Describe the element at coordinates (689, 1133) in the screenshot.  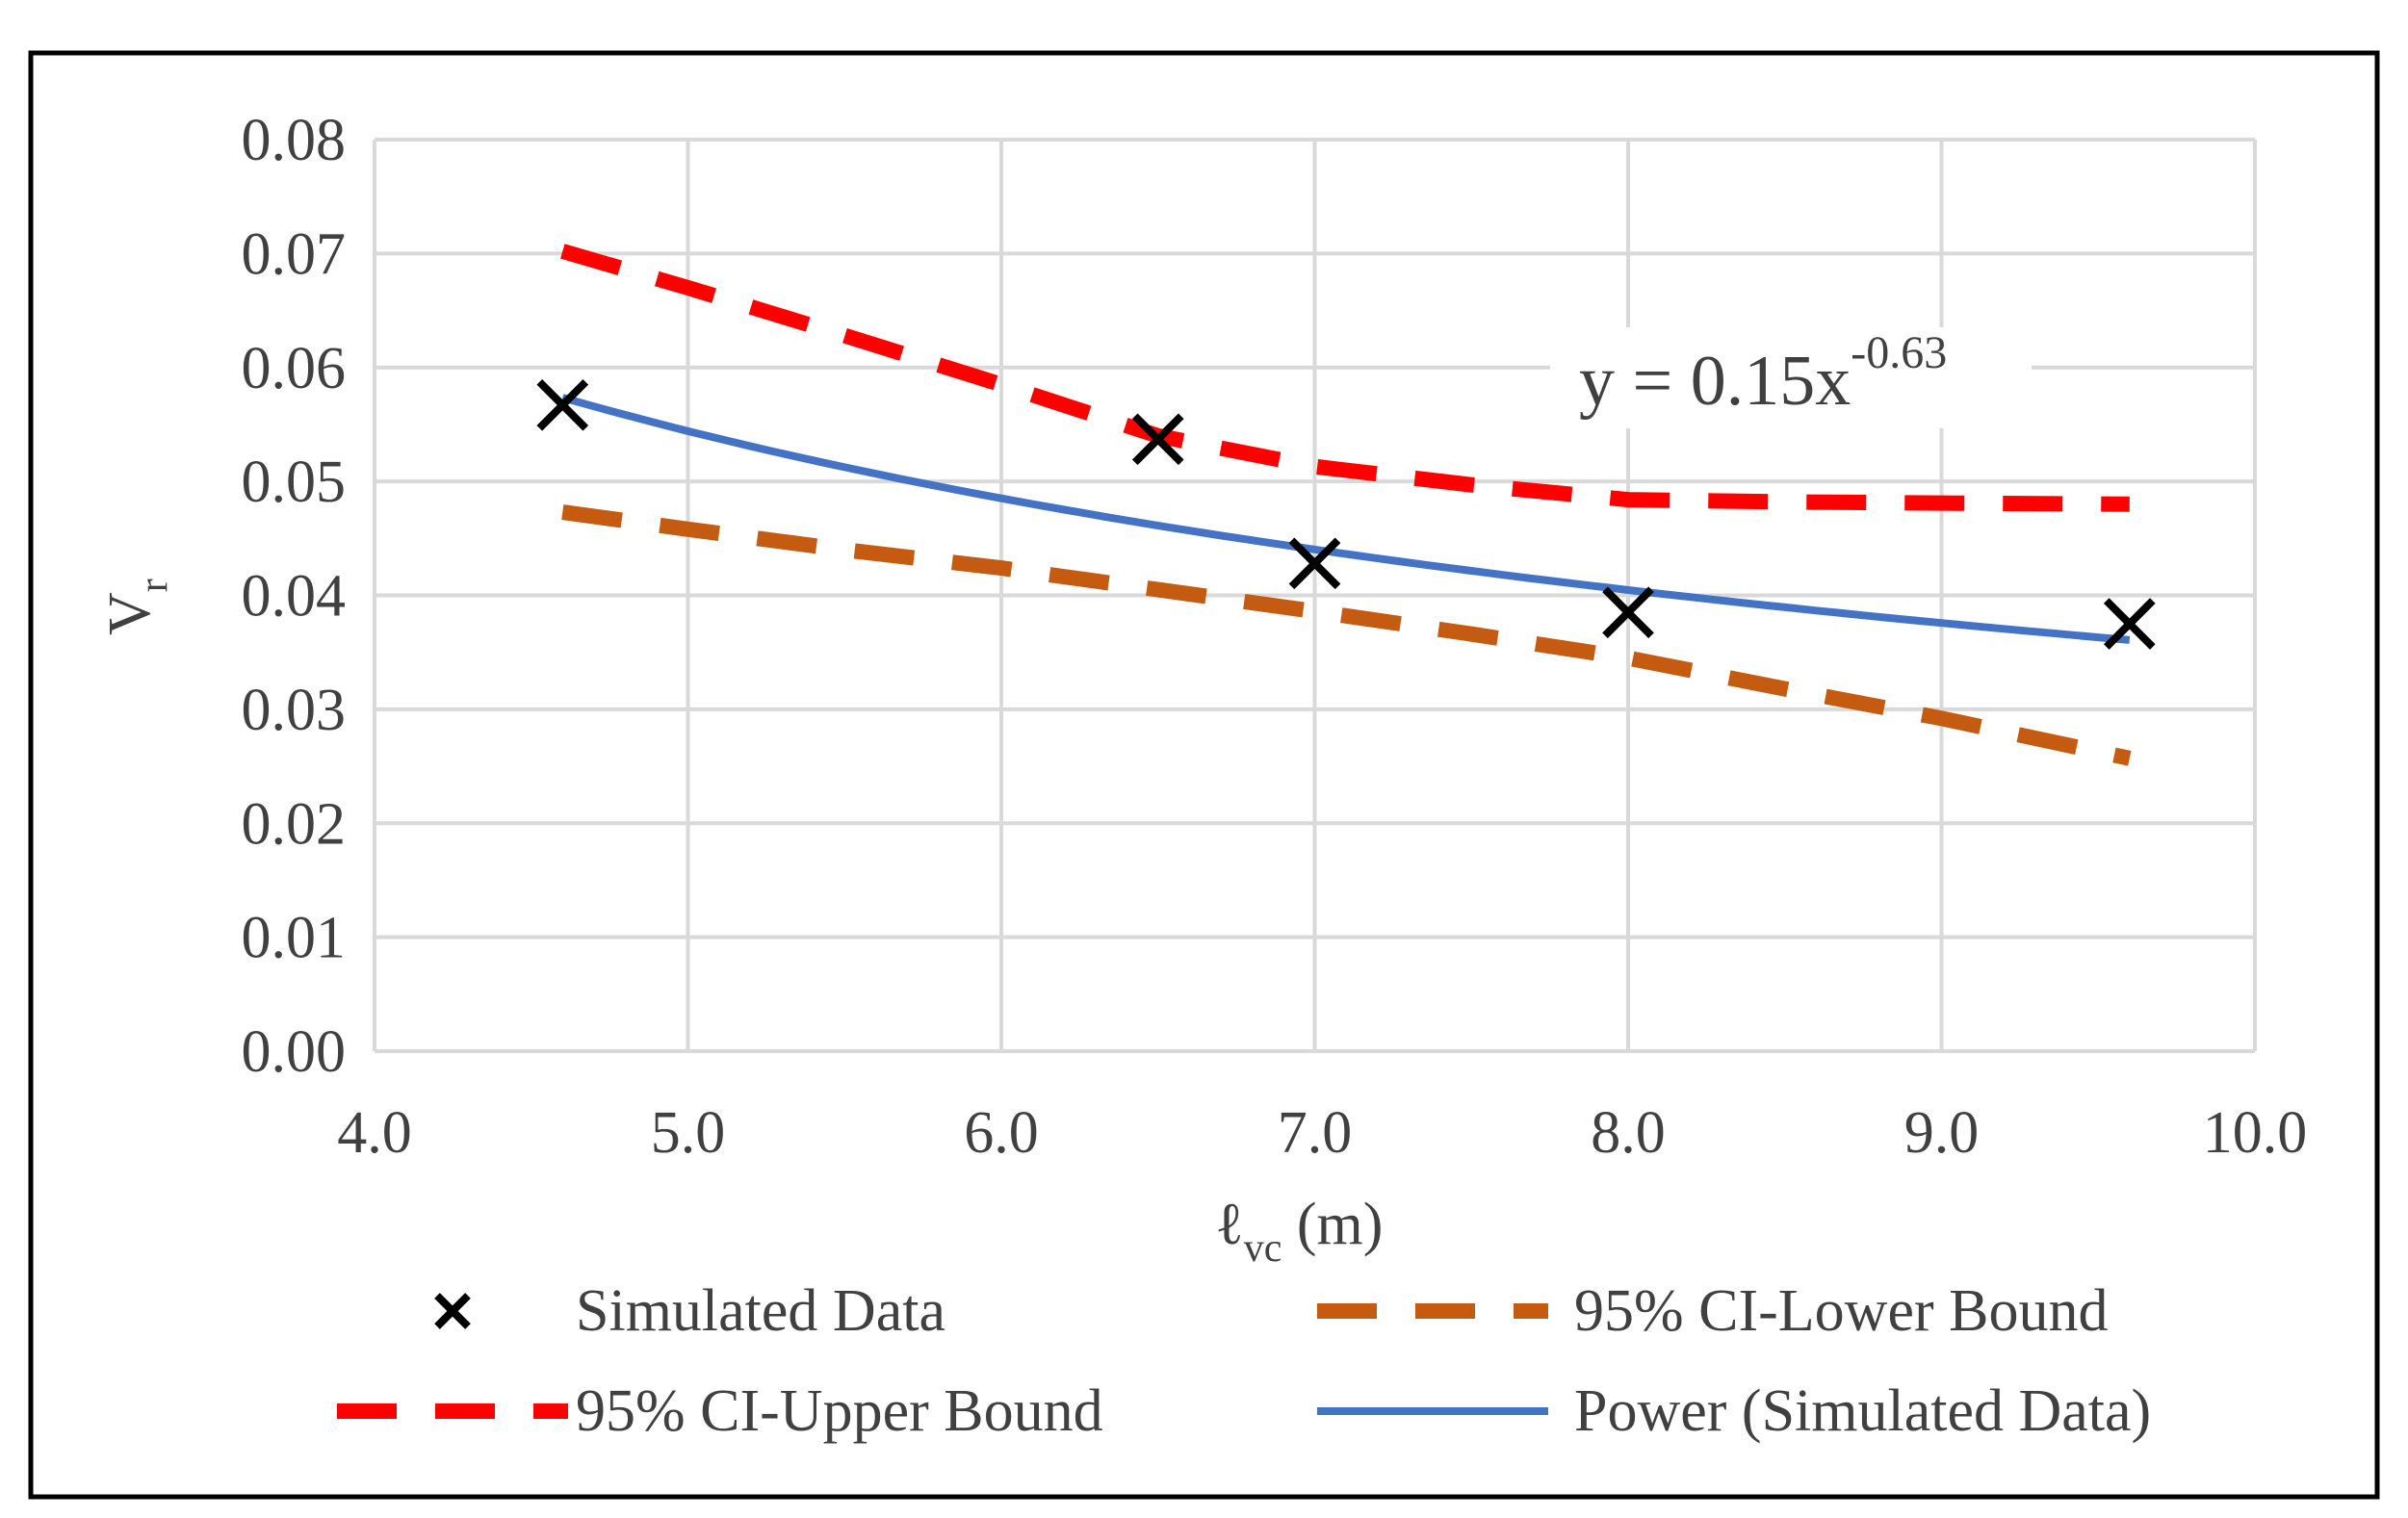
I see `x-tick-label: 5.0` at that location.